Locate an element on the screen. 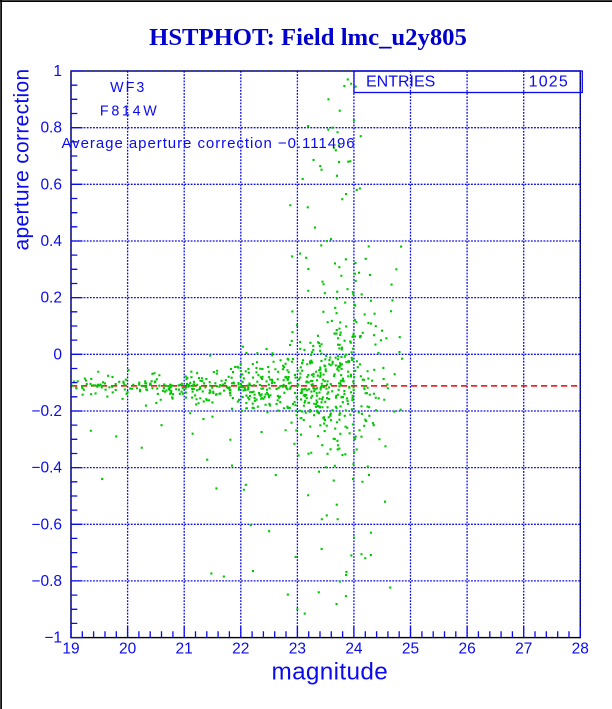  svg-text: F814W is located at coordinates (130, 111).